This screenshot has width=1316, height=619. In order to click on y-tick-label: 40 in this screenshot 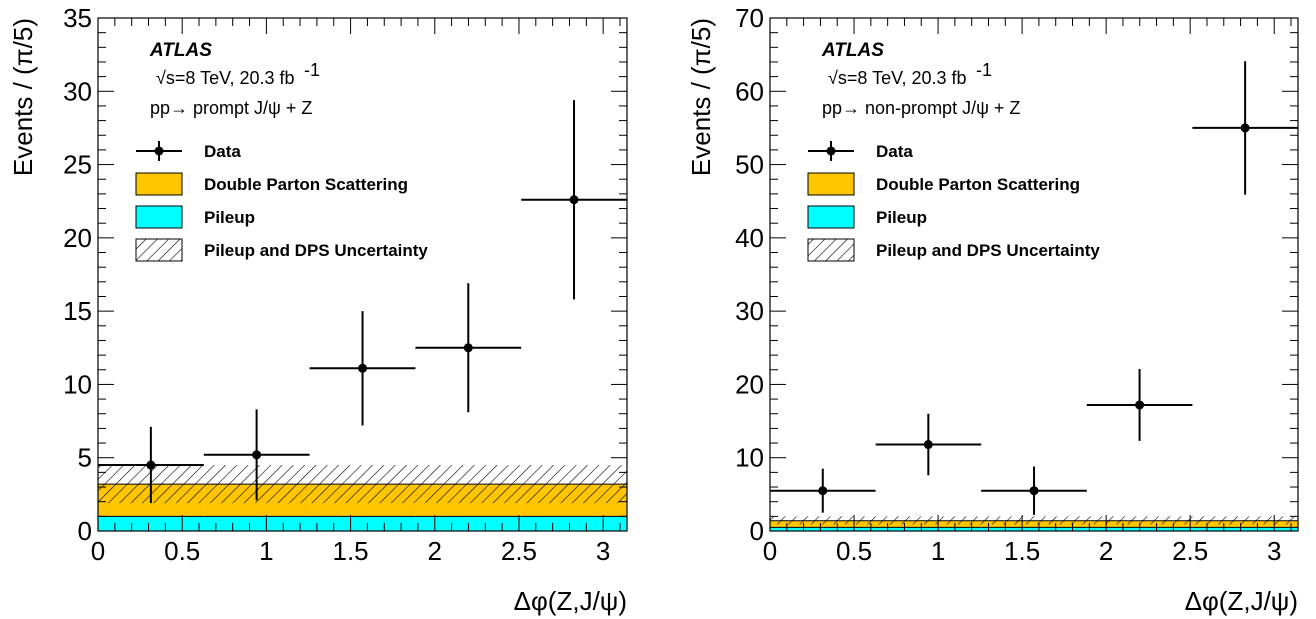, I will do `click(749, 238)`.